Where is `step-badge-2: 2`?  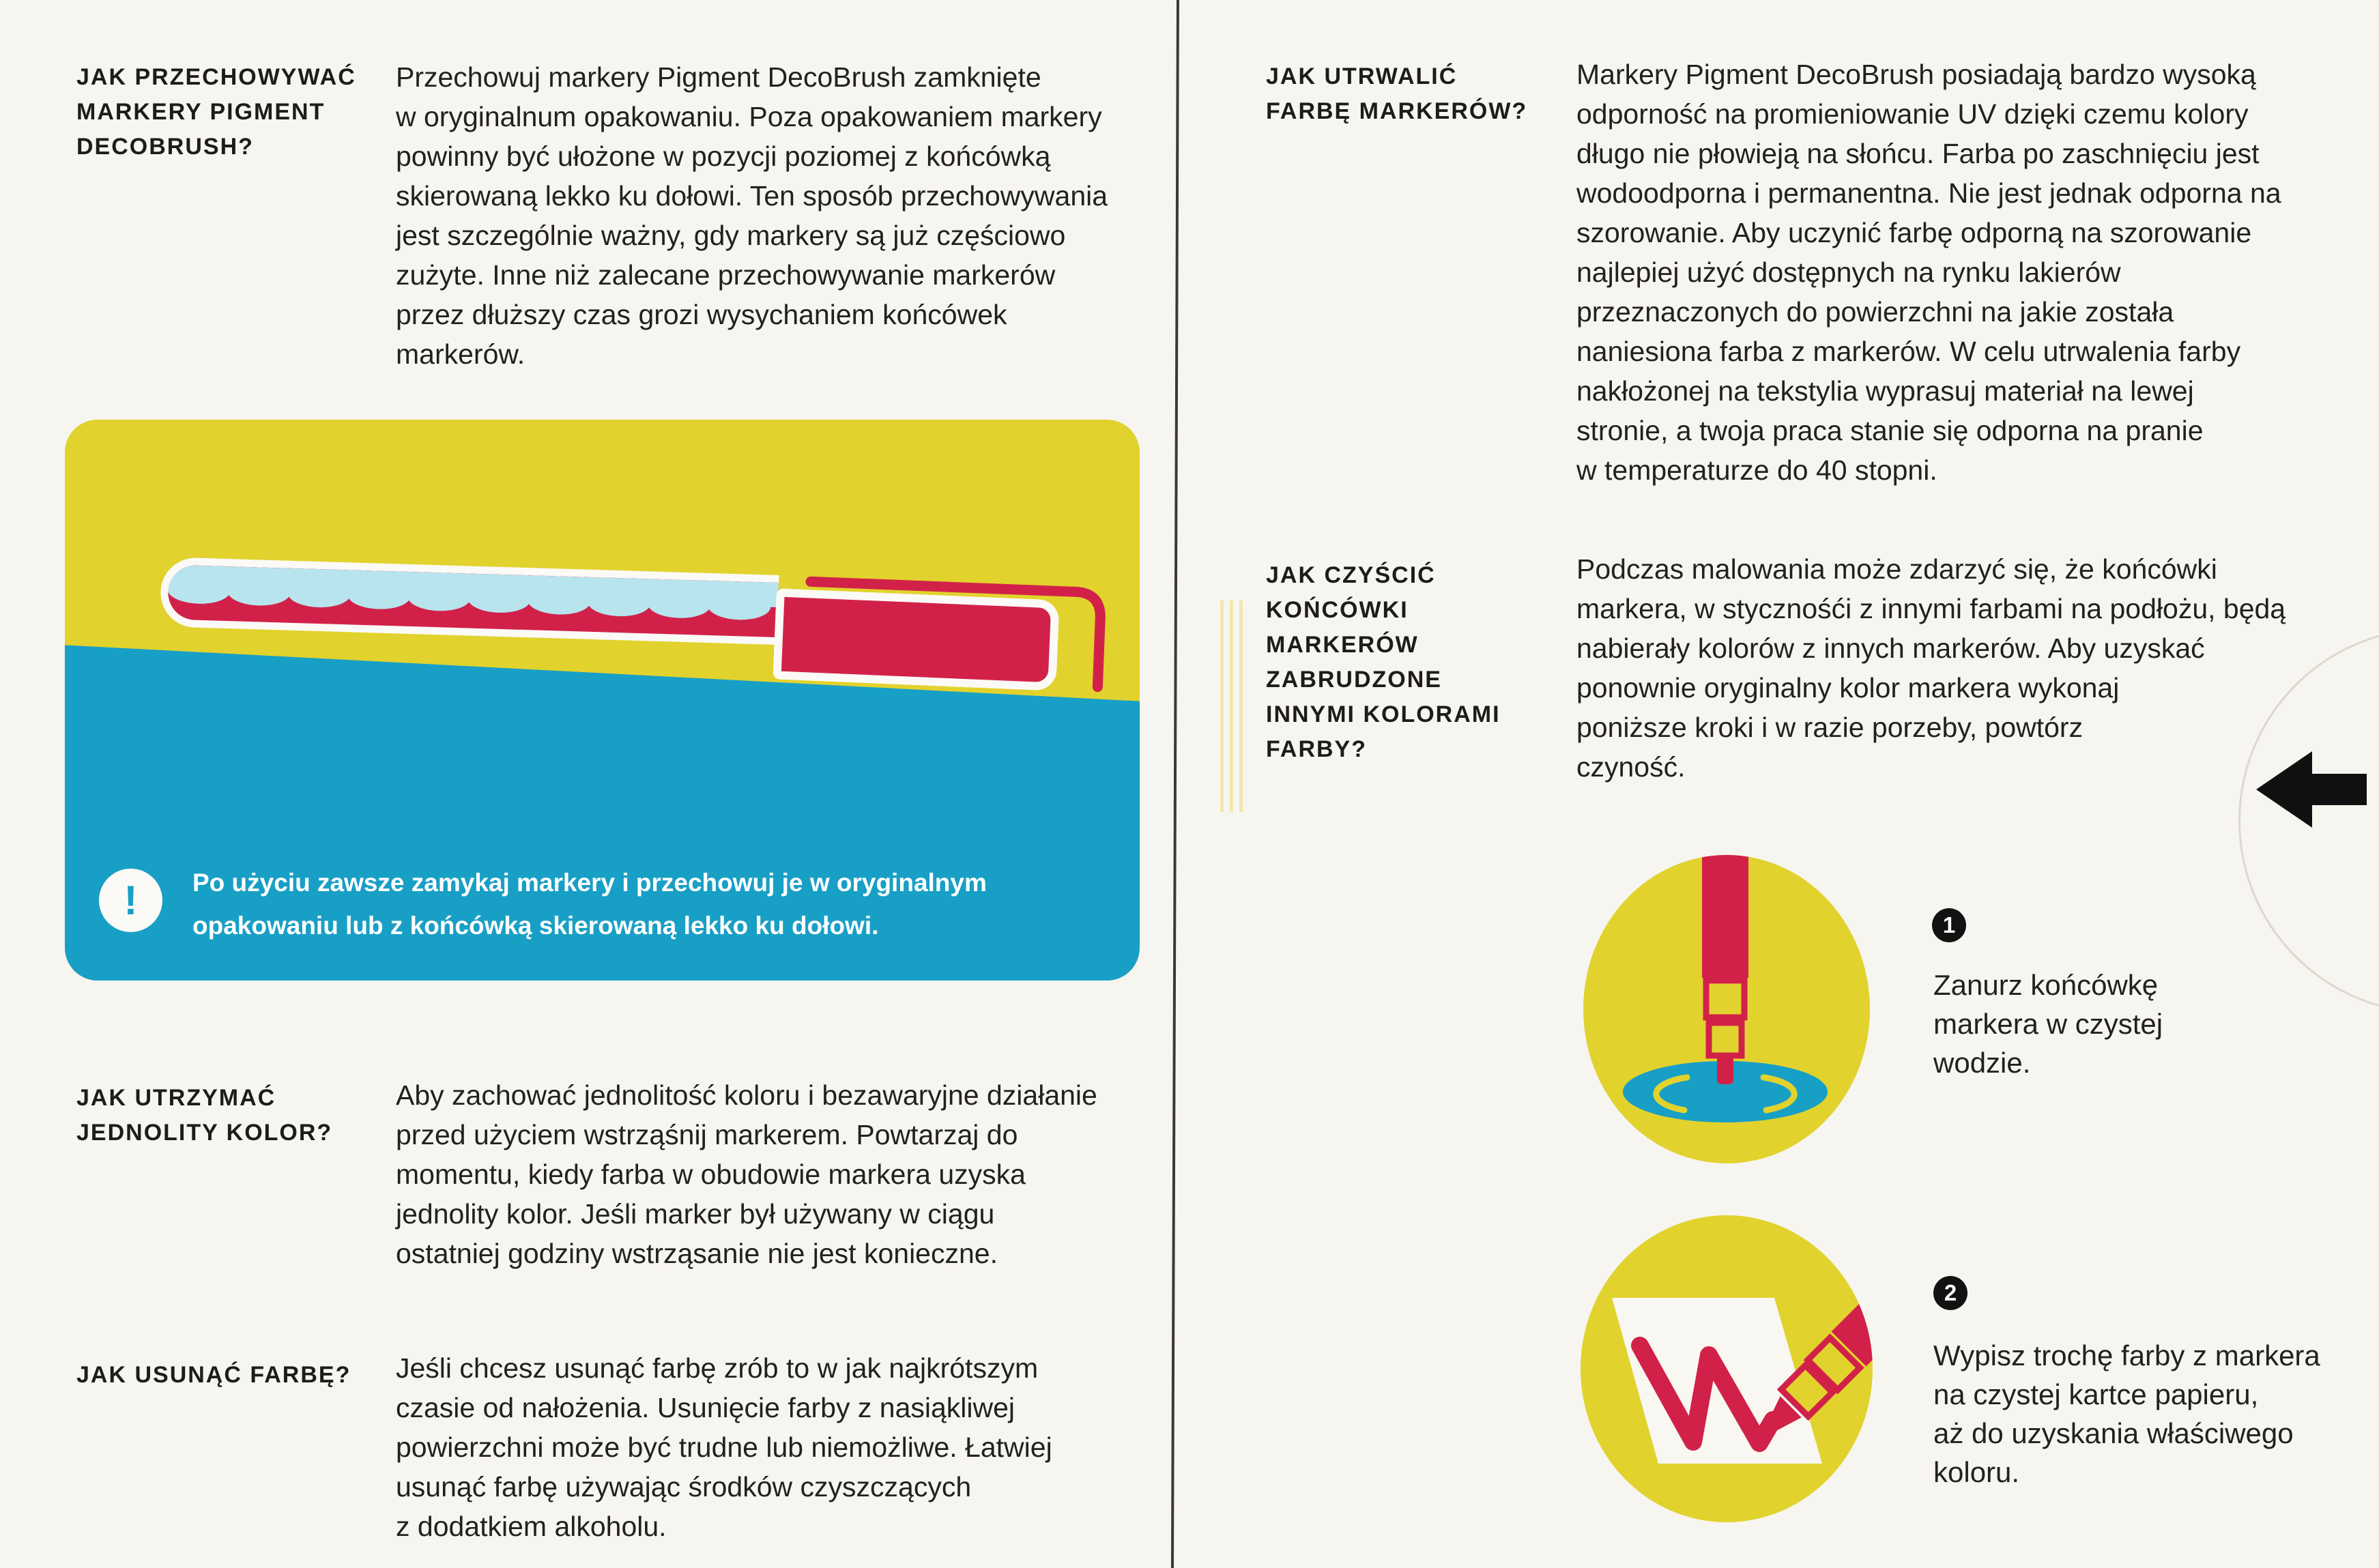
step-badge-2: 2 is located at coordinates (1950, 1293).